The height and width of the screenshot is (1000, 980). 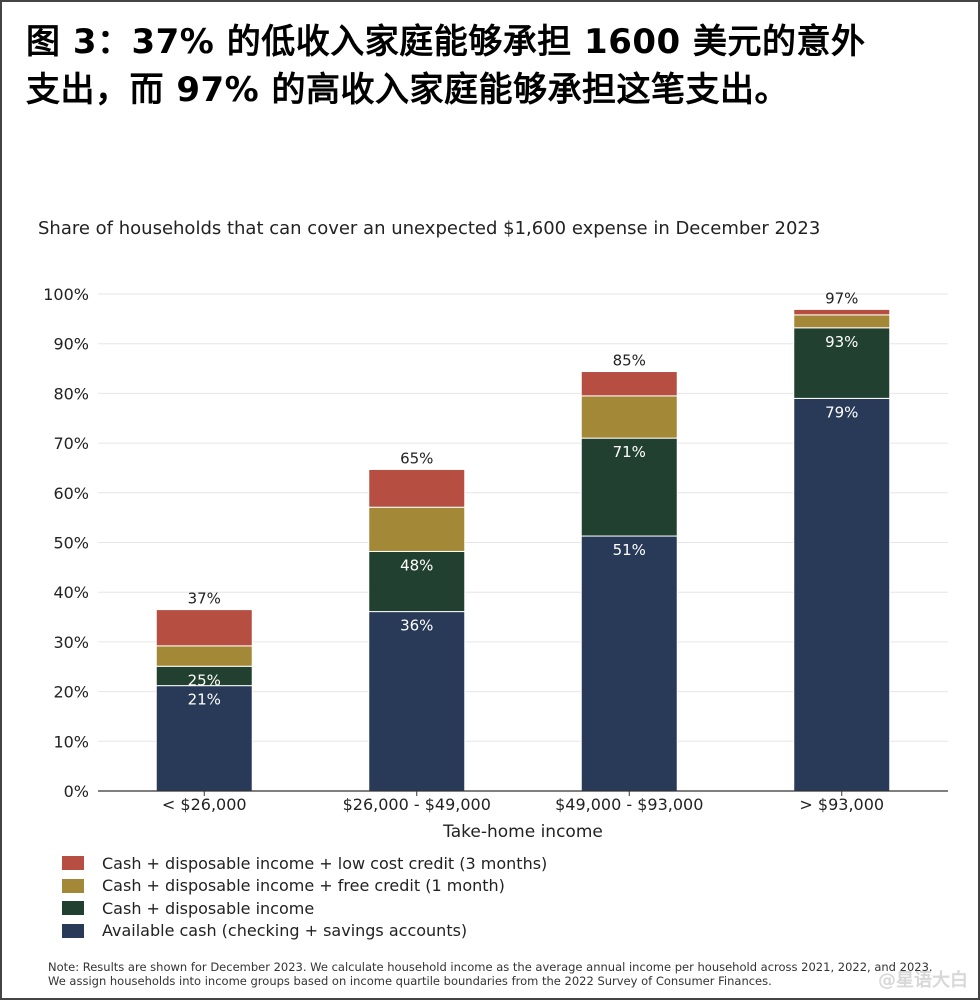 I want to click on y-tick-label: 10%, so click(x=71, y=741).